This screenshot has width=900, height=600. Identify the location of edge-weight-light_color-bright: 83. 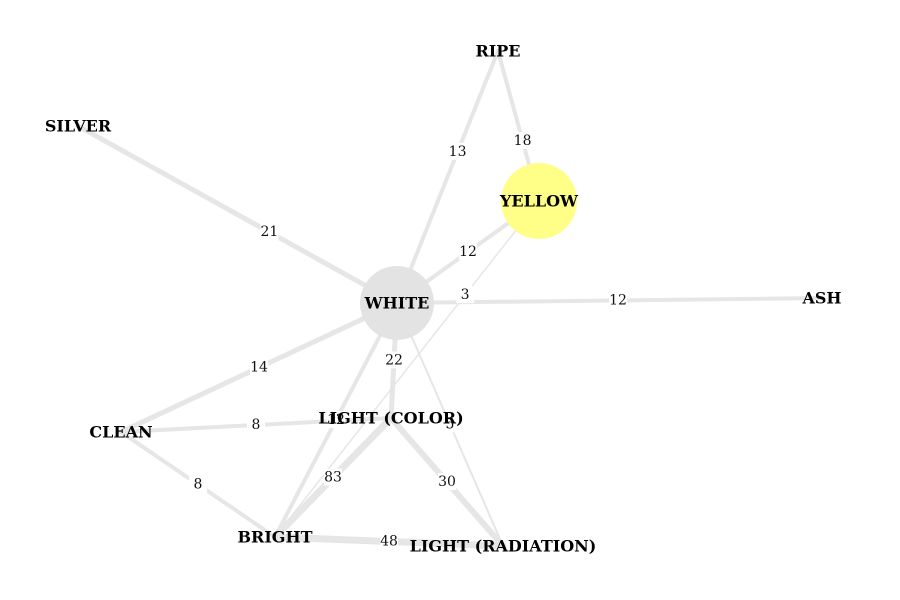
(333, 478).